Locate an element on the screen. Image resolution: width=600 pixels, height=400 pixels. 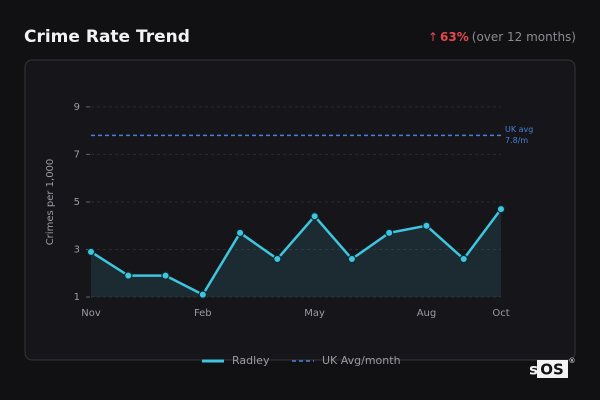
reference-label: 7.8/m is located at coordinates (516, 140).